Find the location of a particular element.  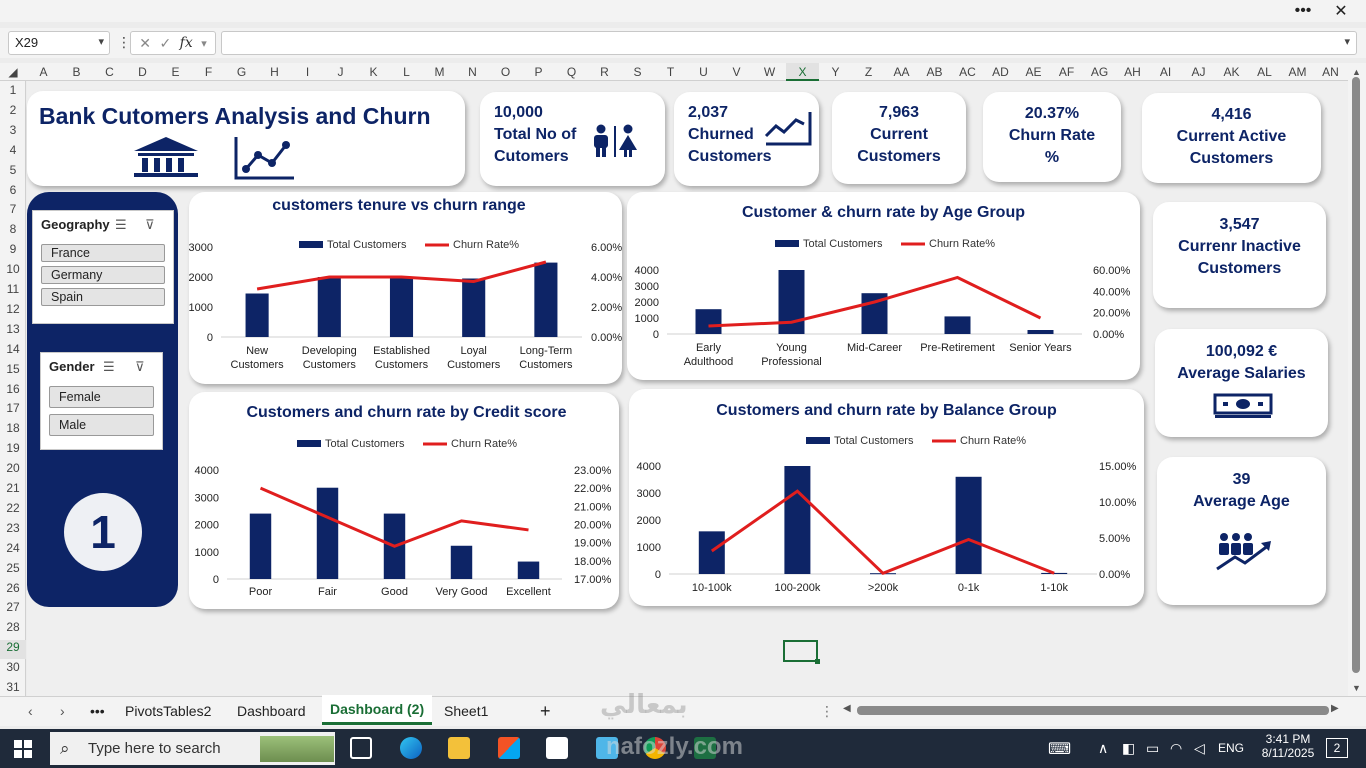

column-header: AM is located at coordinates (1297, 72).